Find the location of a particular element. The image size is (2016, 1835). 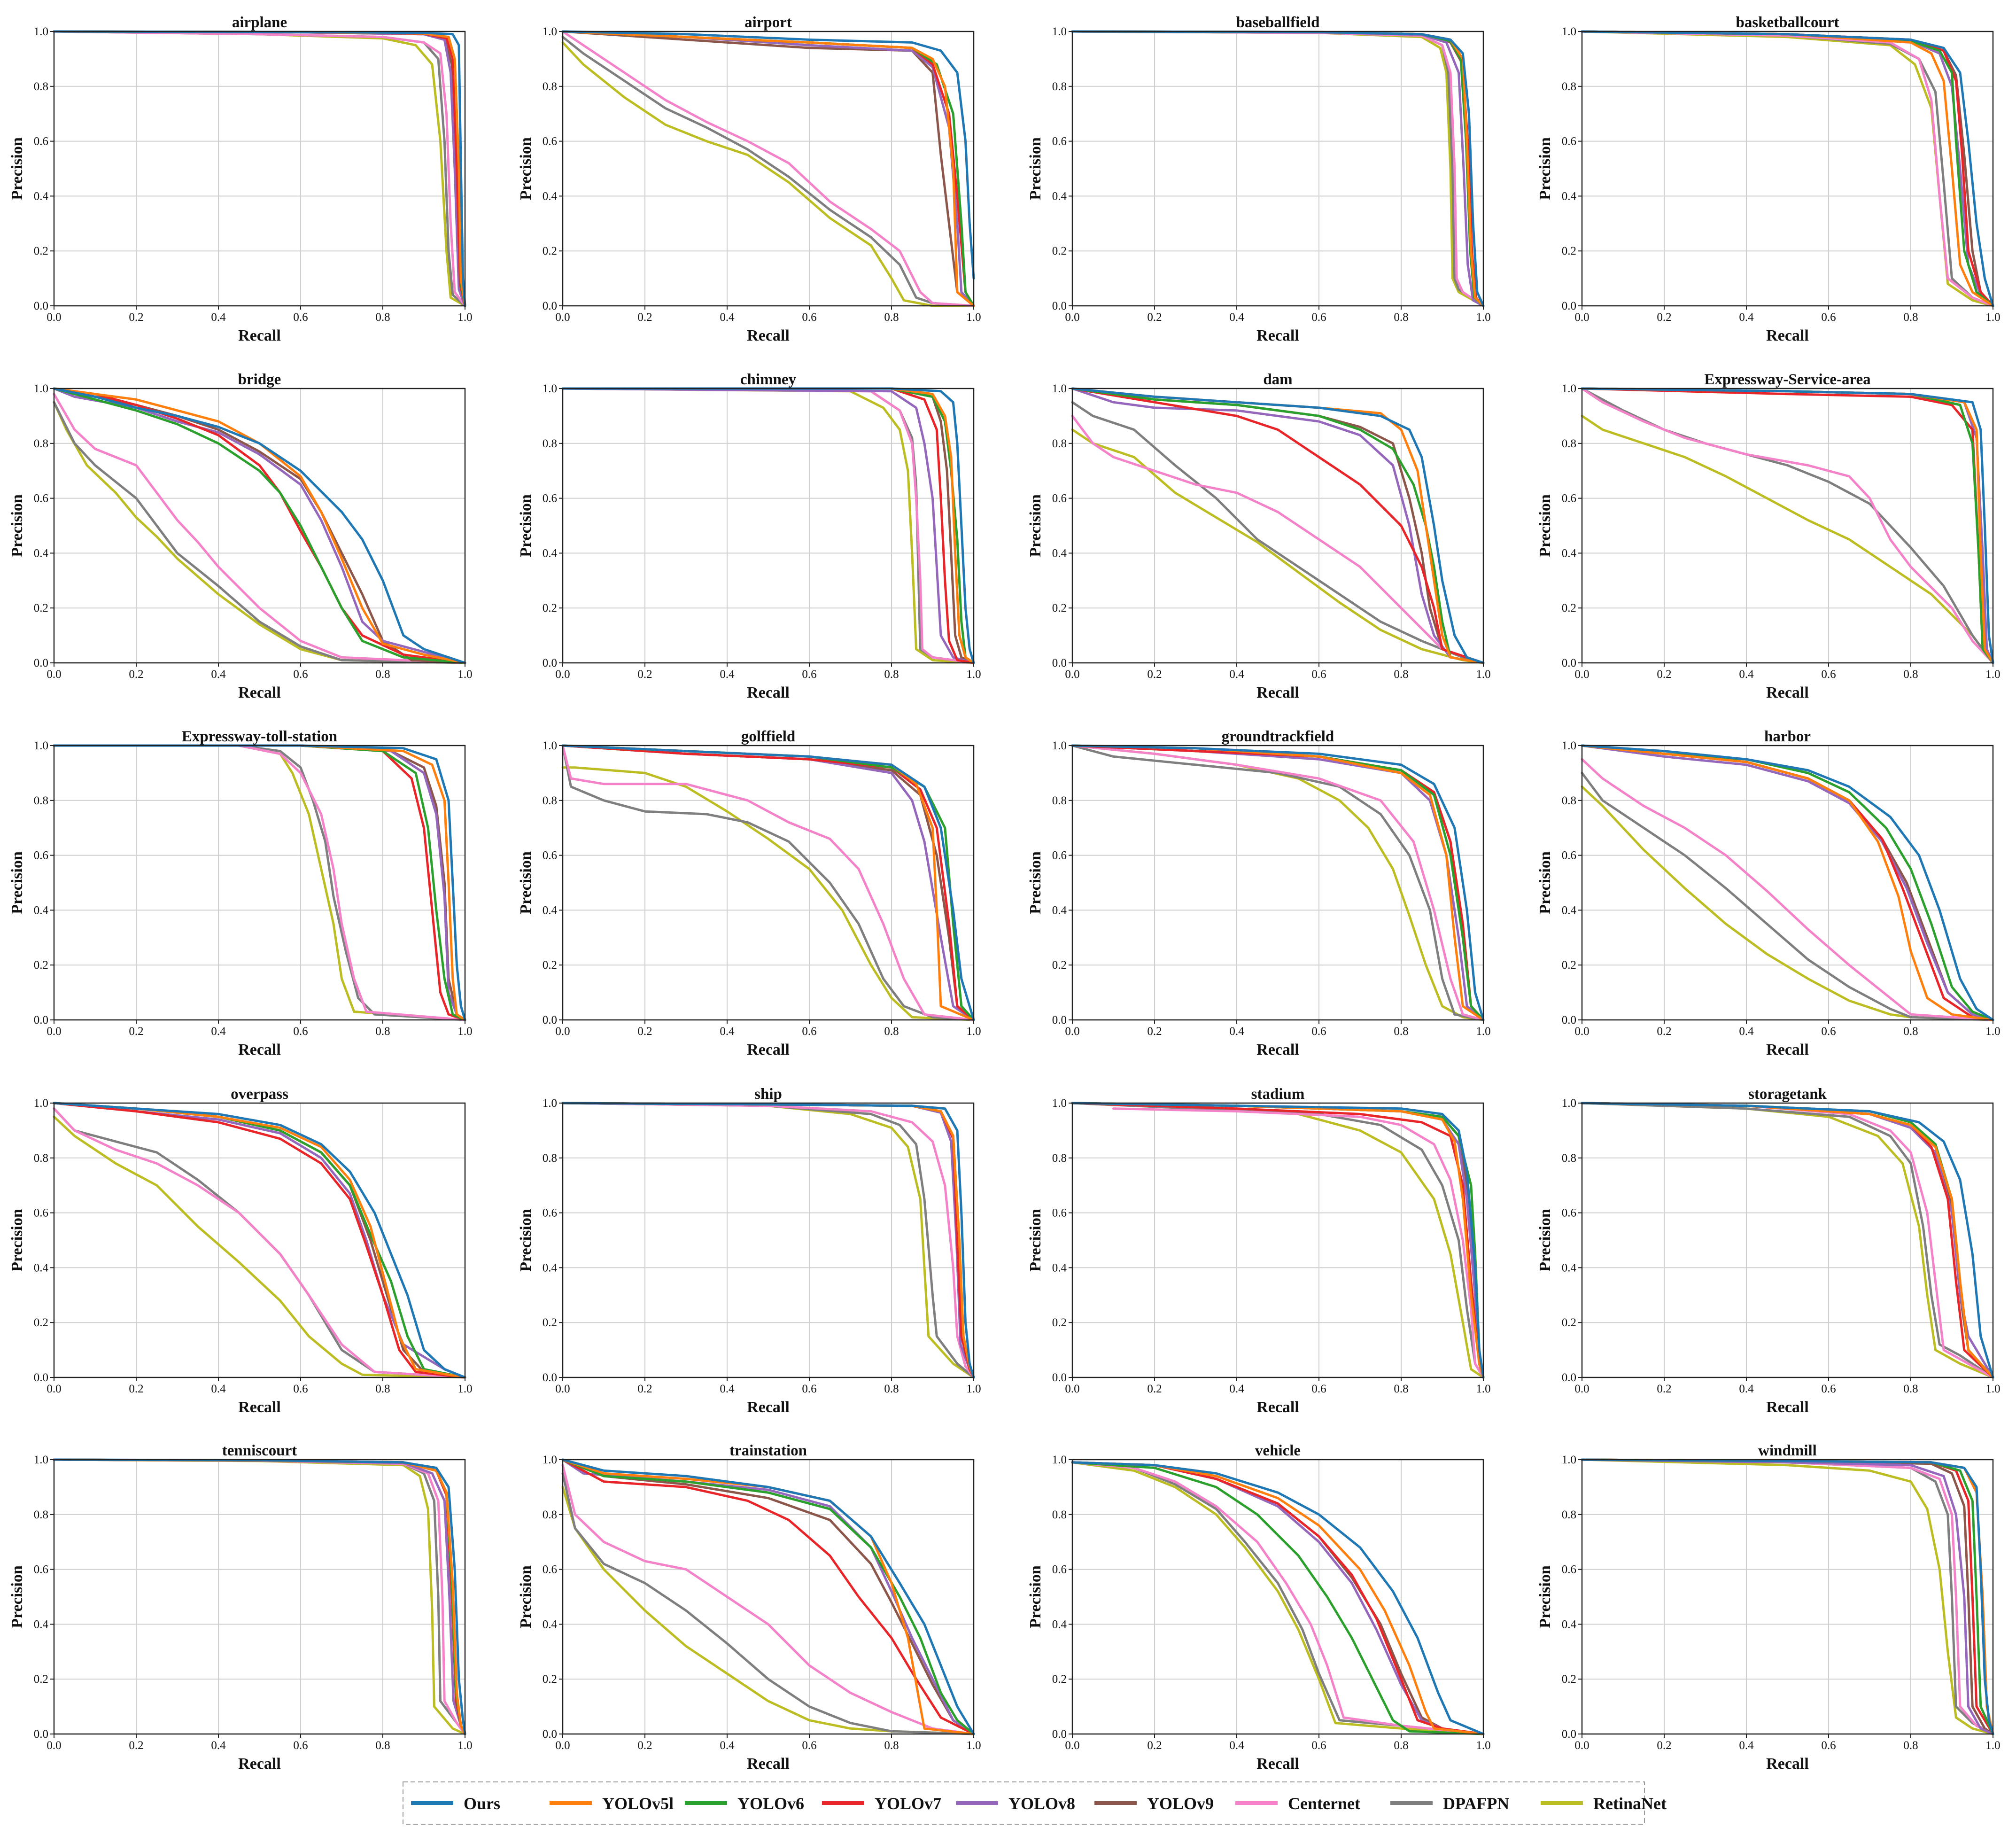

y-tick-label: 0.0 is located at coordinates (550, 1377).